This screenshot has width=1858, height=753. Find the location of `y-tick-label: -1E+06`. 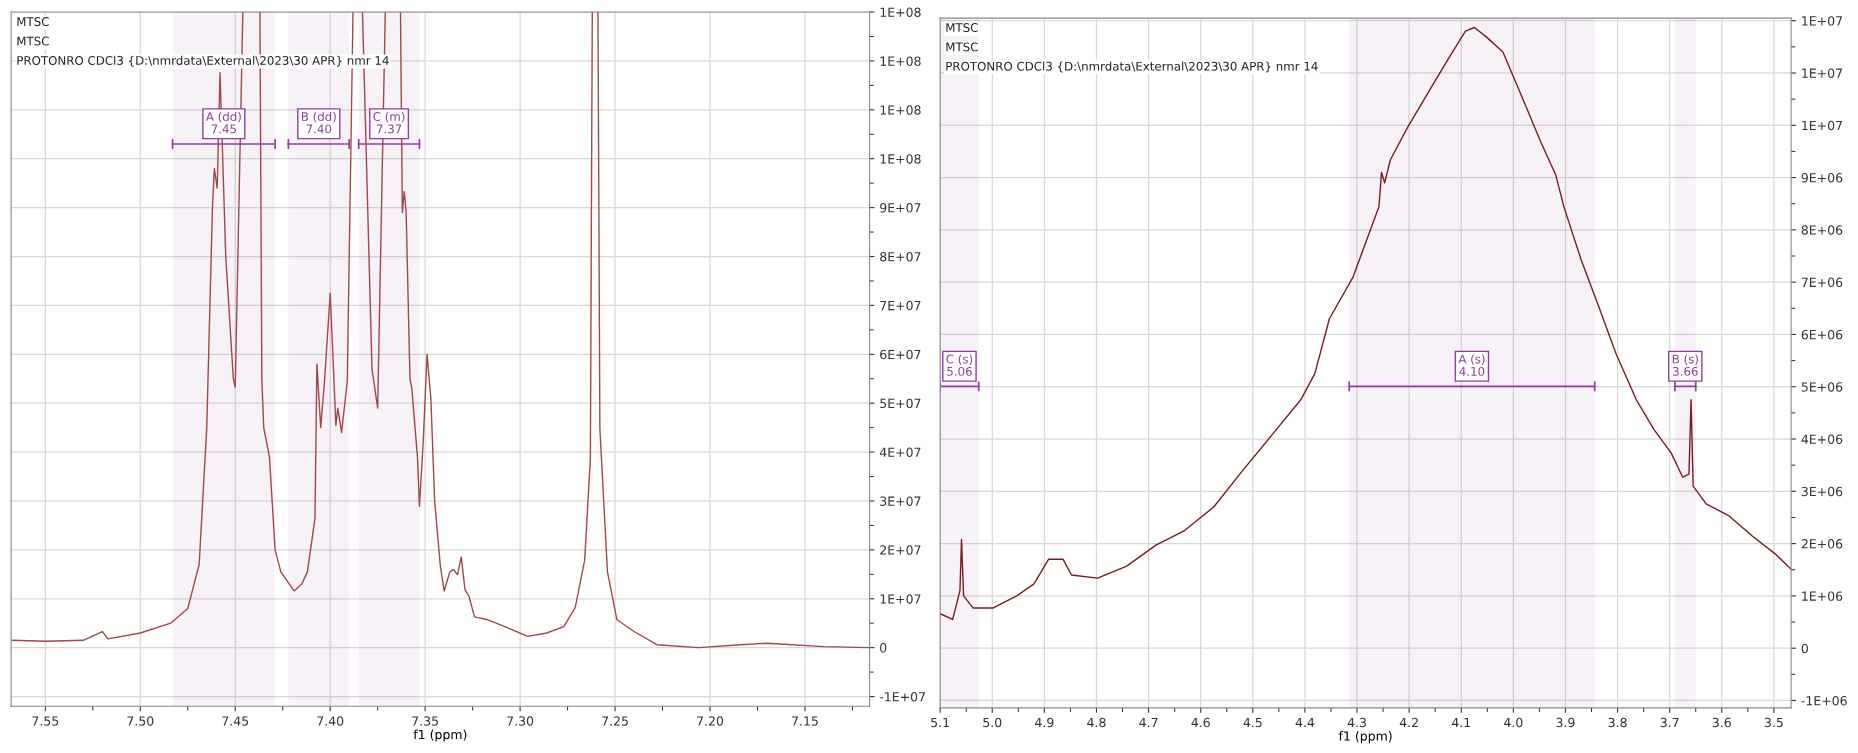

y-tick-label: -1E+06 is located at coordinates (1824, 700).